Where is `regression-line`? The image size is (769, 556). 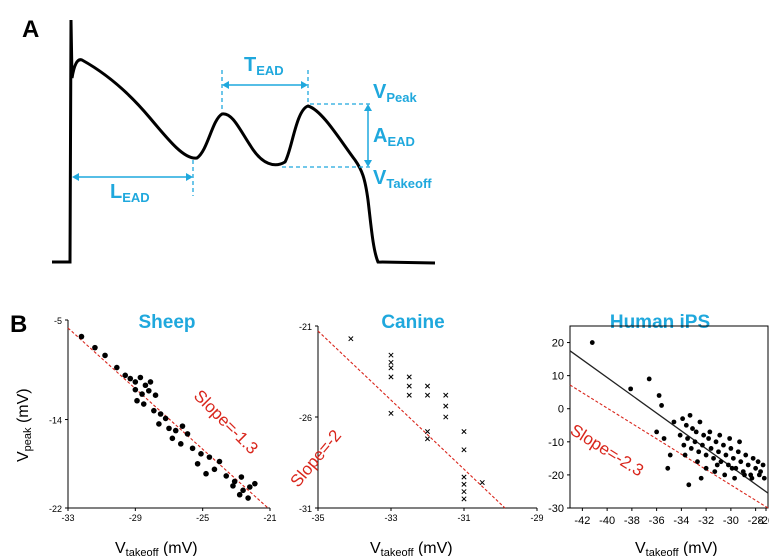 regression-line is located at coordinates (669, 422).